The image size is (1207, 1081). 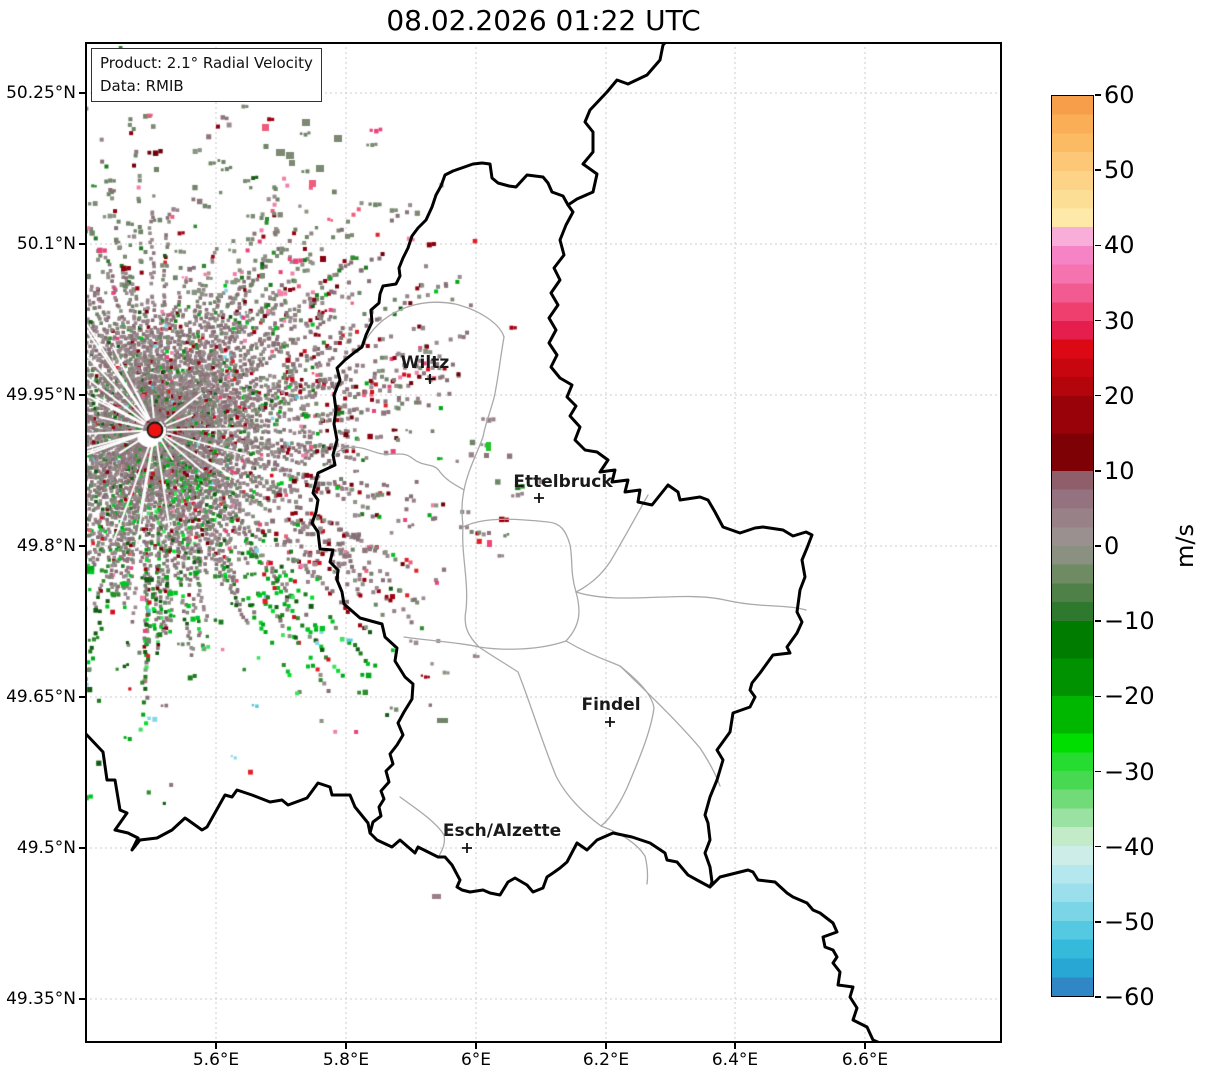 I want to click on colorbar-tick-label: 60, so click(x=1119, y=95).